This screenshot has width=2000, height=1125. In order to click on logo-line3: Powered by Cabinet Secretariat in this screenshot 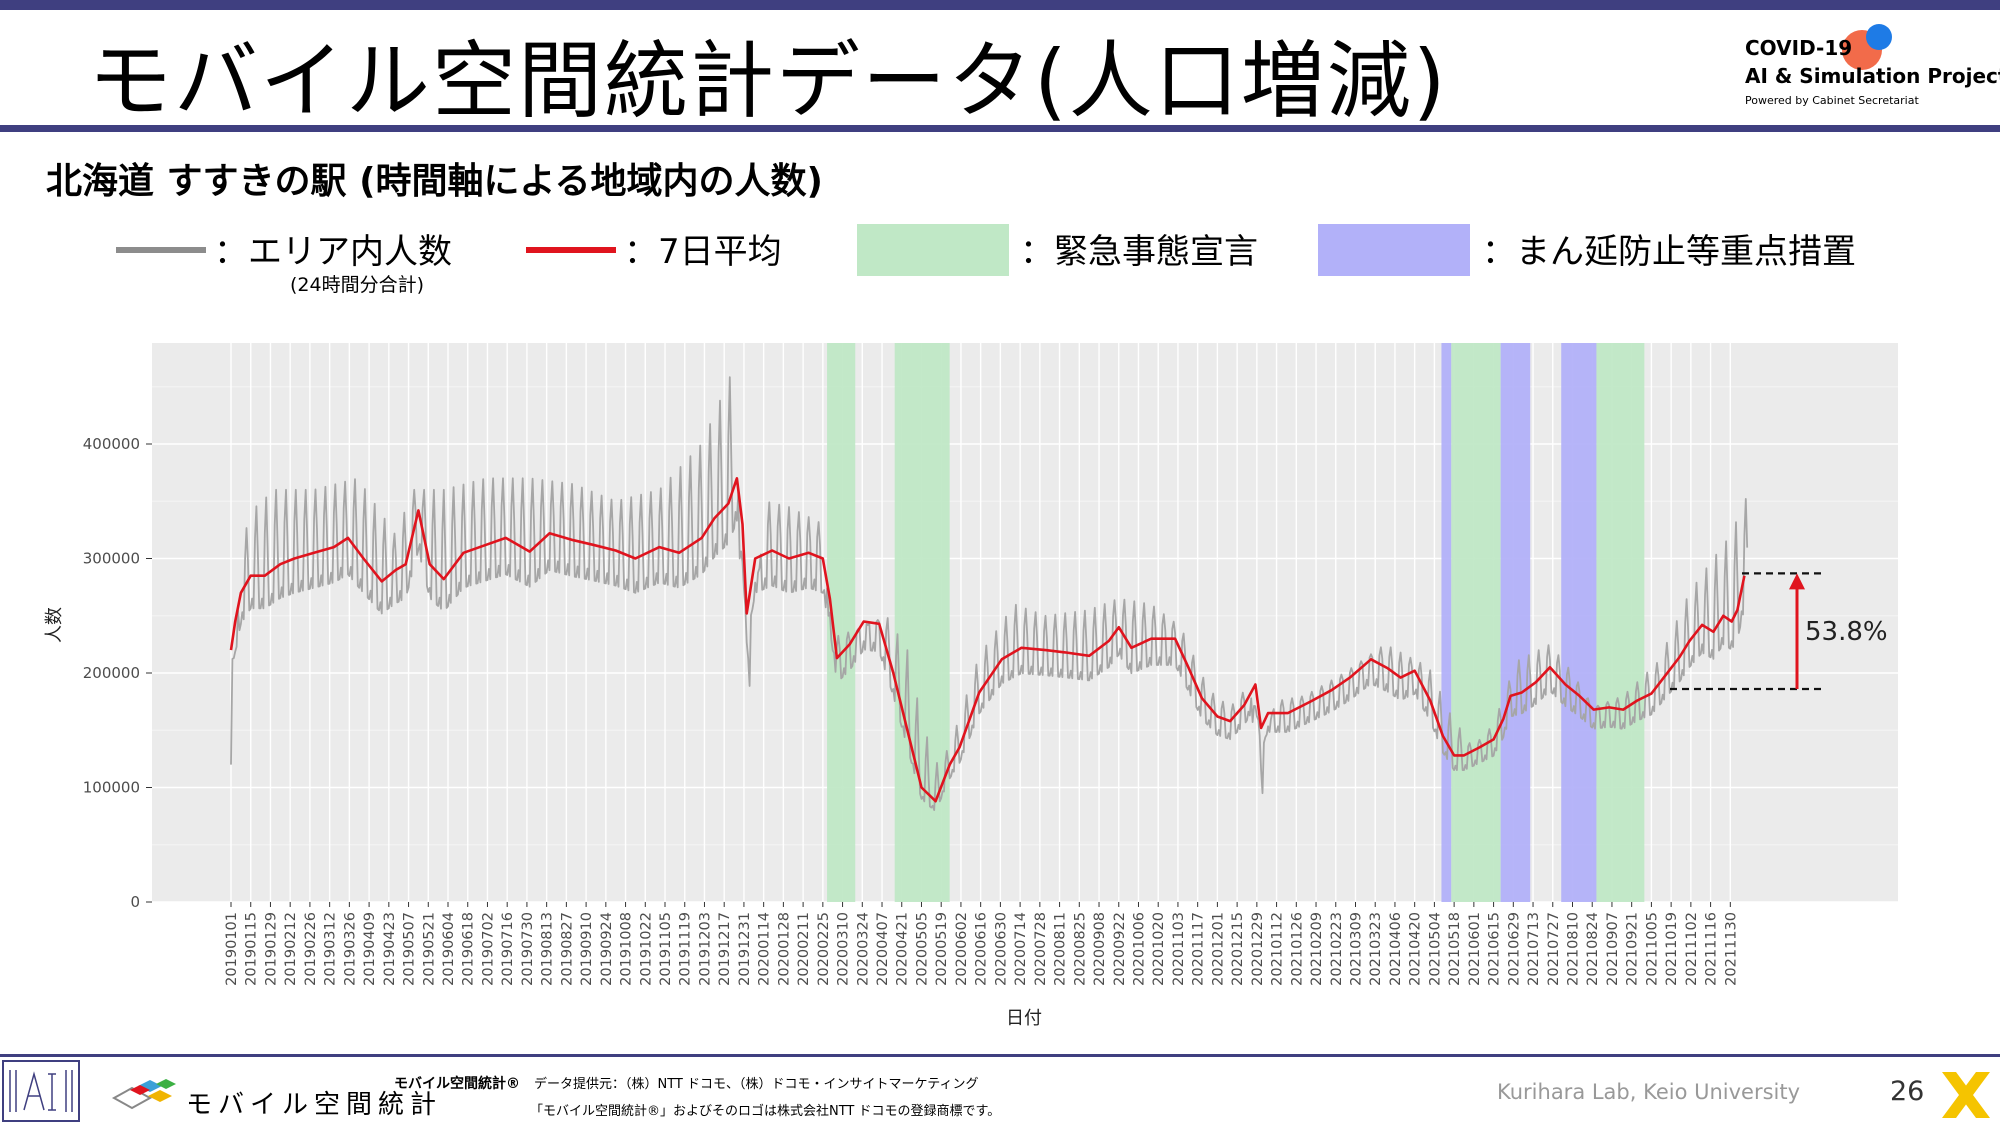, I will do `click(1832, 100)`.